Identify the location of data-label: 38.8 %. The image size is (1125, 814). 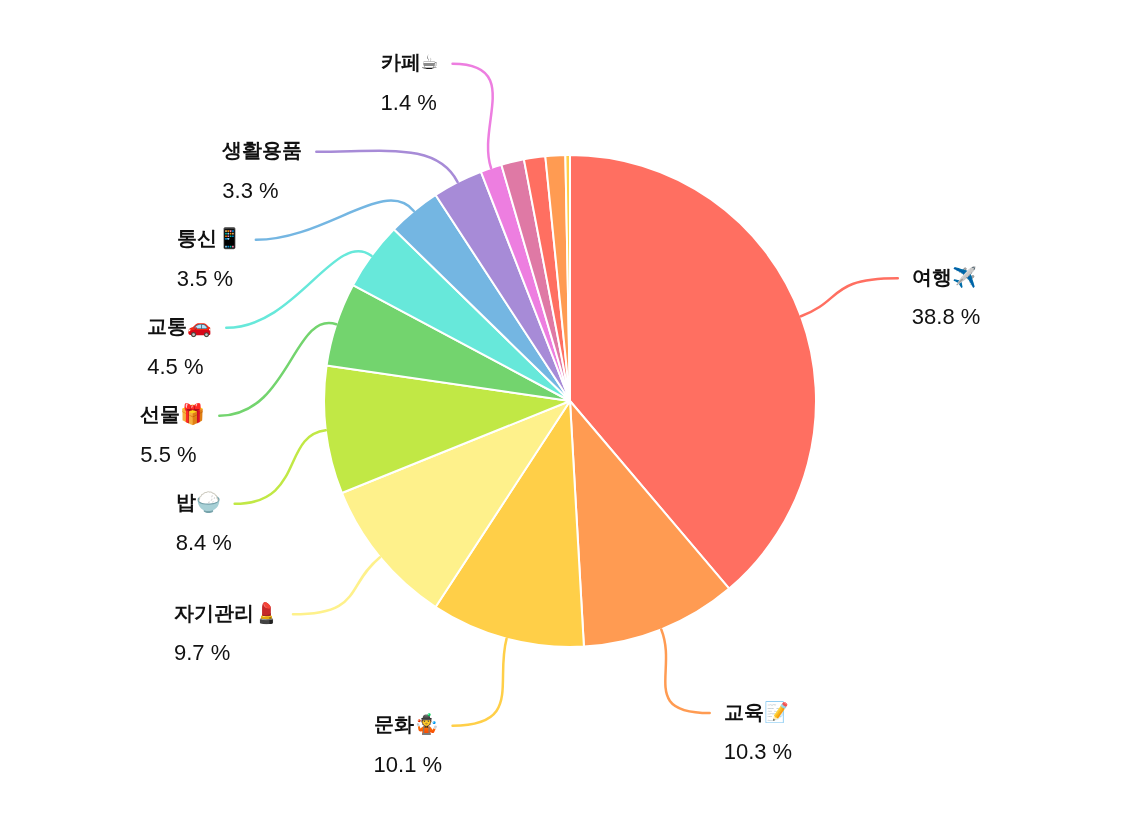
(946, 317).